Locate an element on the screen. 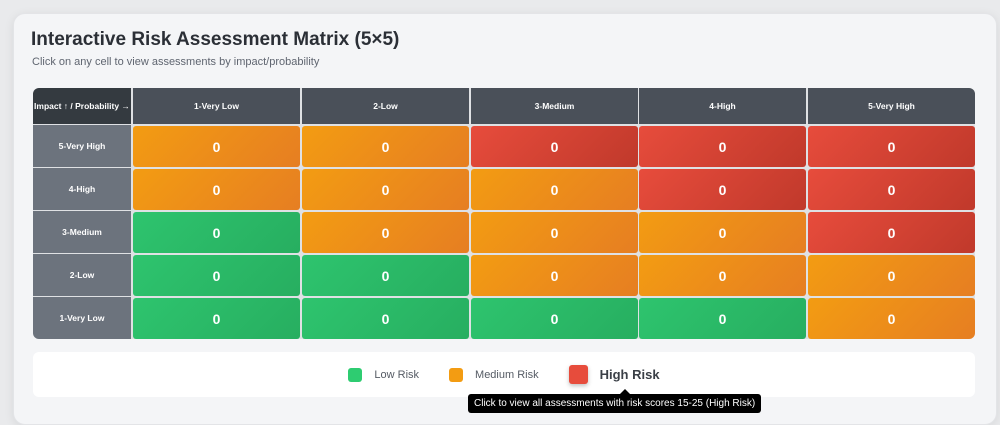 The image size is (1000, 425). row-header-impact: 1-Very Low is located at coordinates (82, 318).